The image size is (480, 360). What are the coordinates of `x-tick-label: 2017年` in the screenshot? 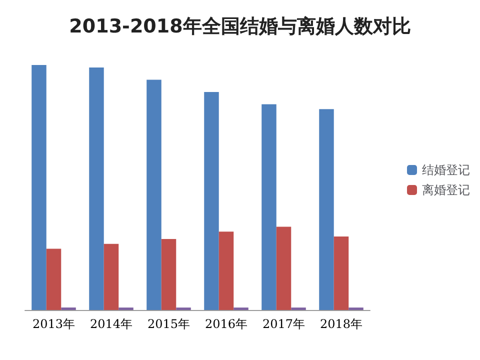 It's located at (284, 324).